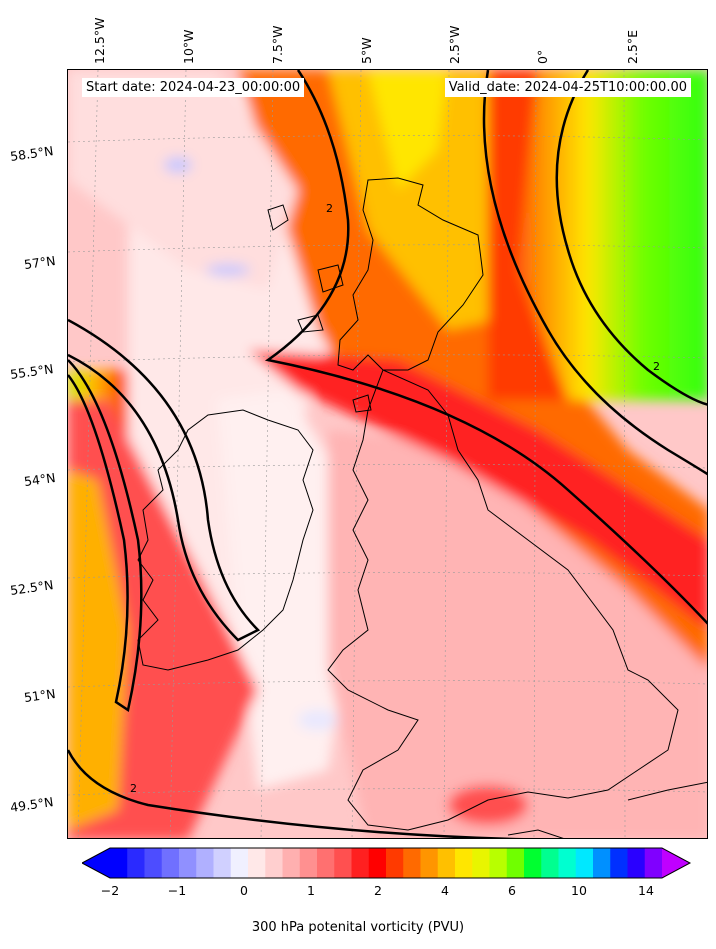 This screenshot has height=949, width=716. Describe the element at coordinates (32, 153) in the screenshot. I see `lat-label-58-5n: 58.5°N` at that location.